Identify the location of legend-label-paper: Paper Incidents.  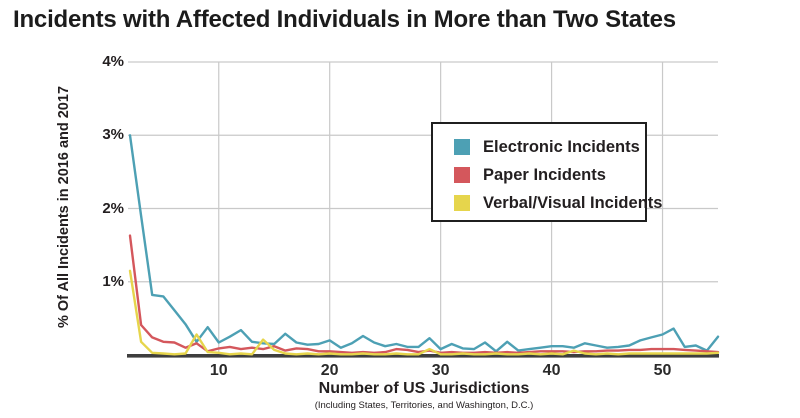
(544, 174).